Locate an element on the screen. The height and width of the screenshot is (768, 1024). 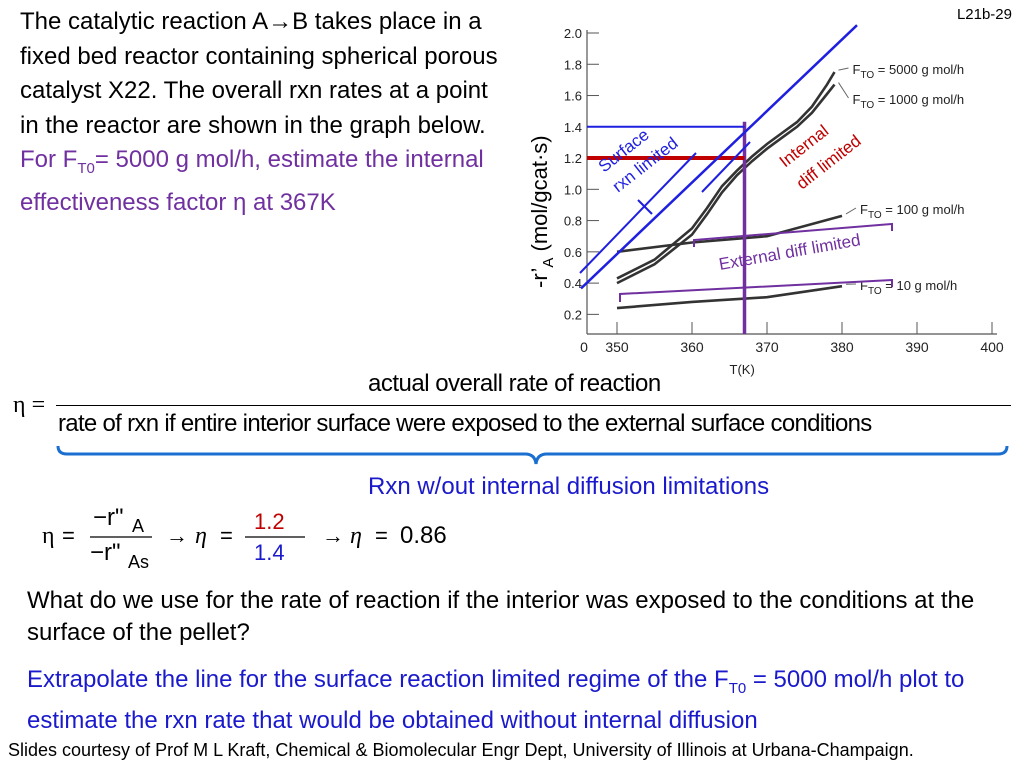
y-tick-label: 0.8 is located at coordinates (573, 221).